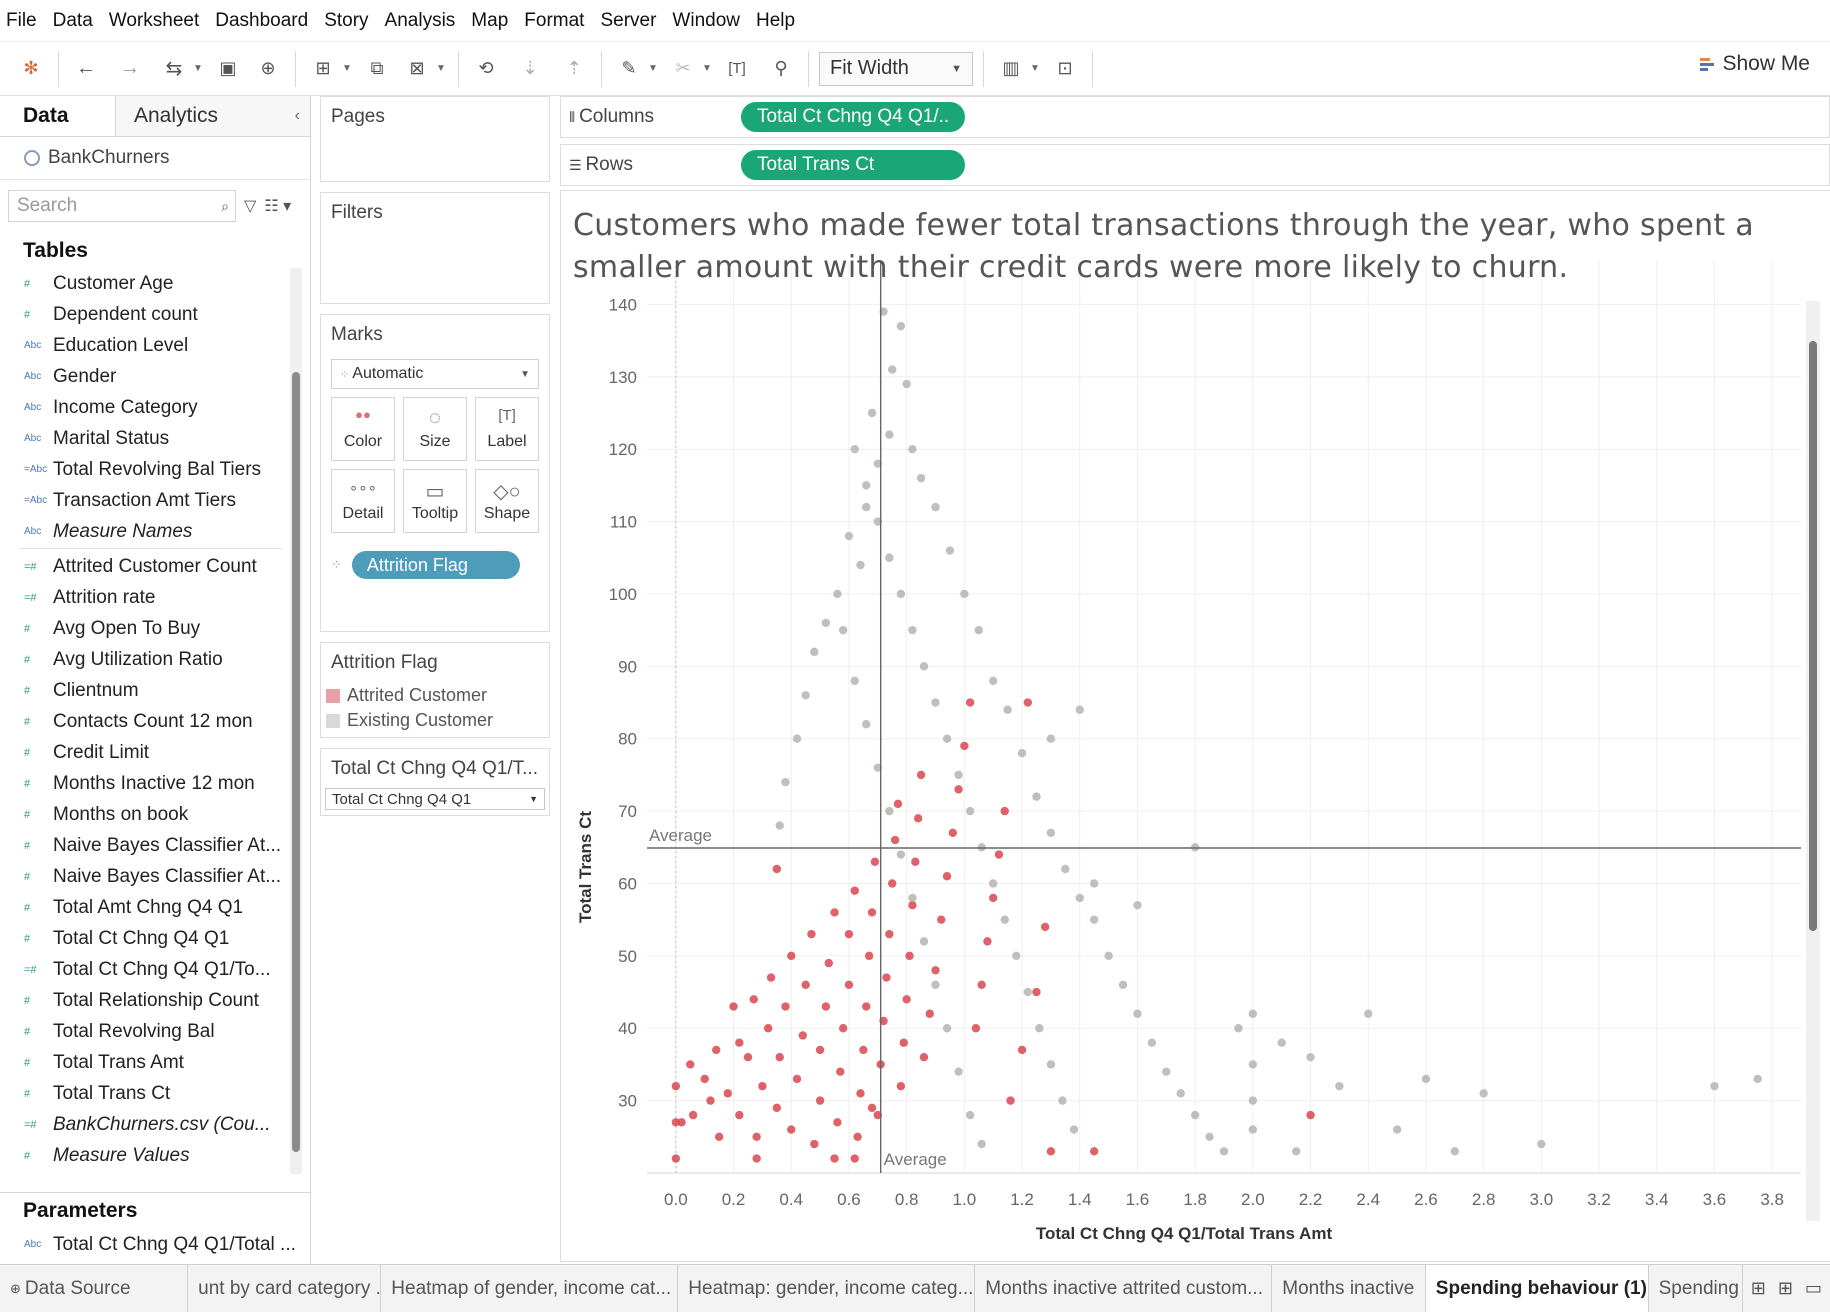 This screenshot has height=1312, width=1830. I want to click on columns-pill: Total Ct Chng Q4 Q1/.., so click(853, 117).